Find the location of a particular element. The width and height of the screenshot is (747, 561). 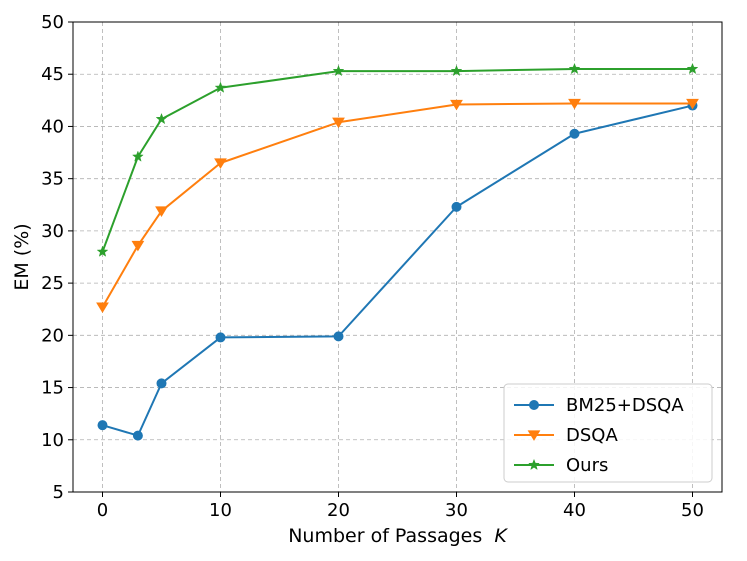

legend-entry-dsqa: DSQA is located at coordinates (566, 435).